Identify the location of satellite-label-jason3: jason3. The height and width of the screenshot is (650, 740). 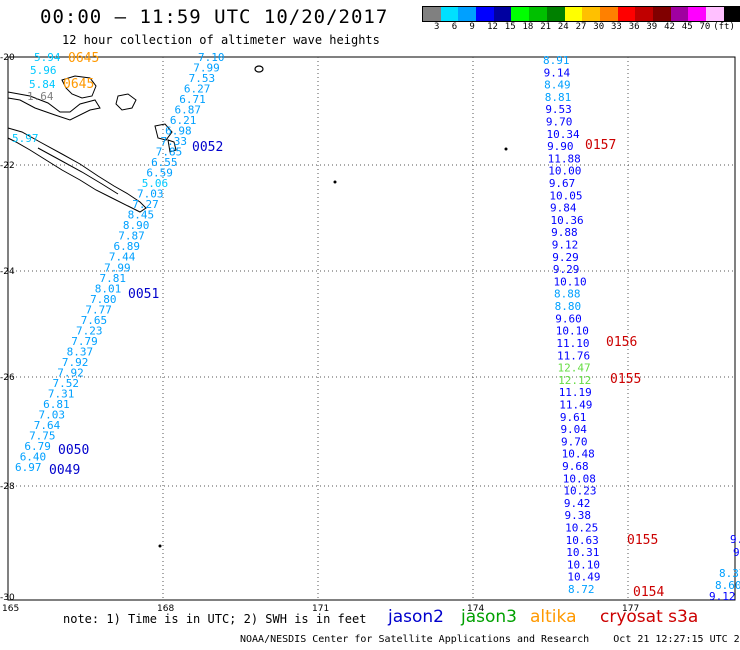
(489, 617).